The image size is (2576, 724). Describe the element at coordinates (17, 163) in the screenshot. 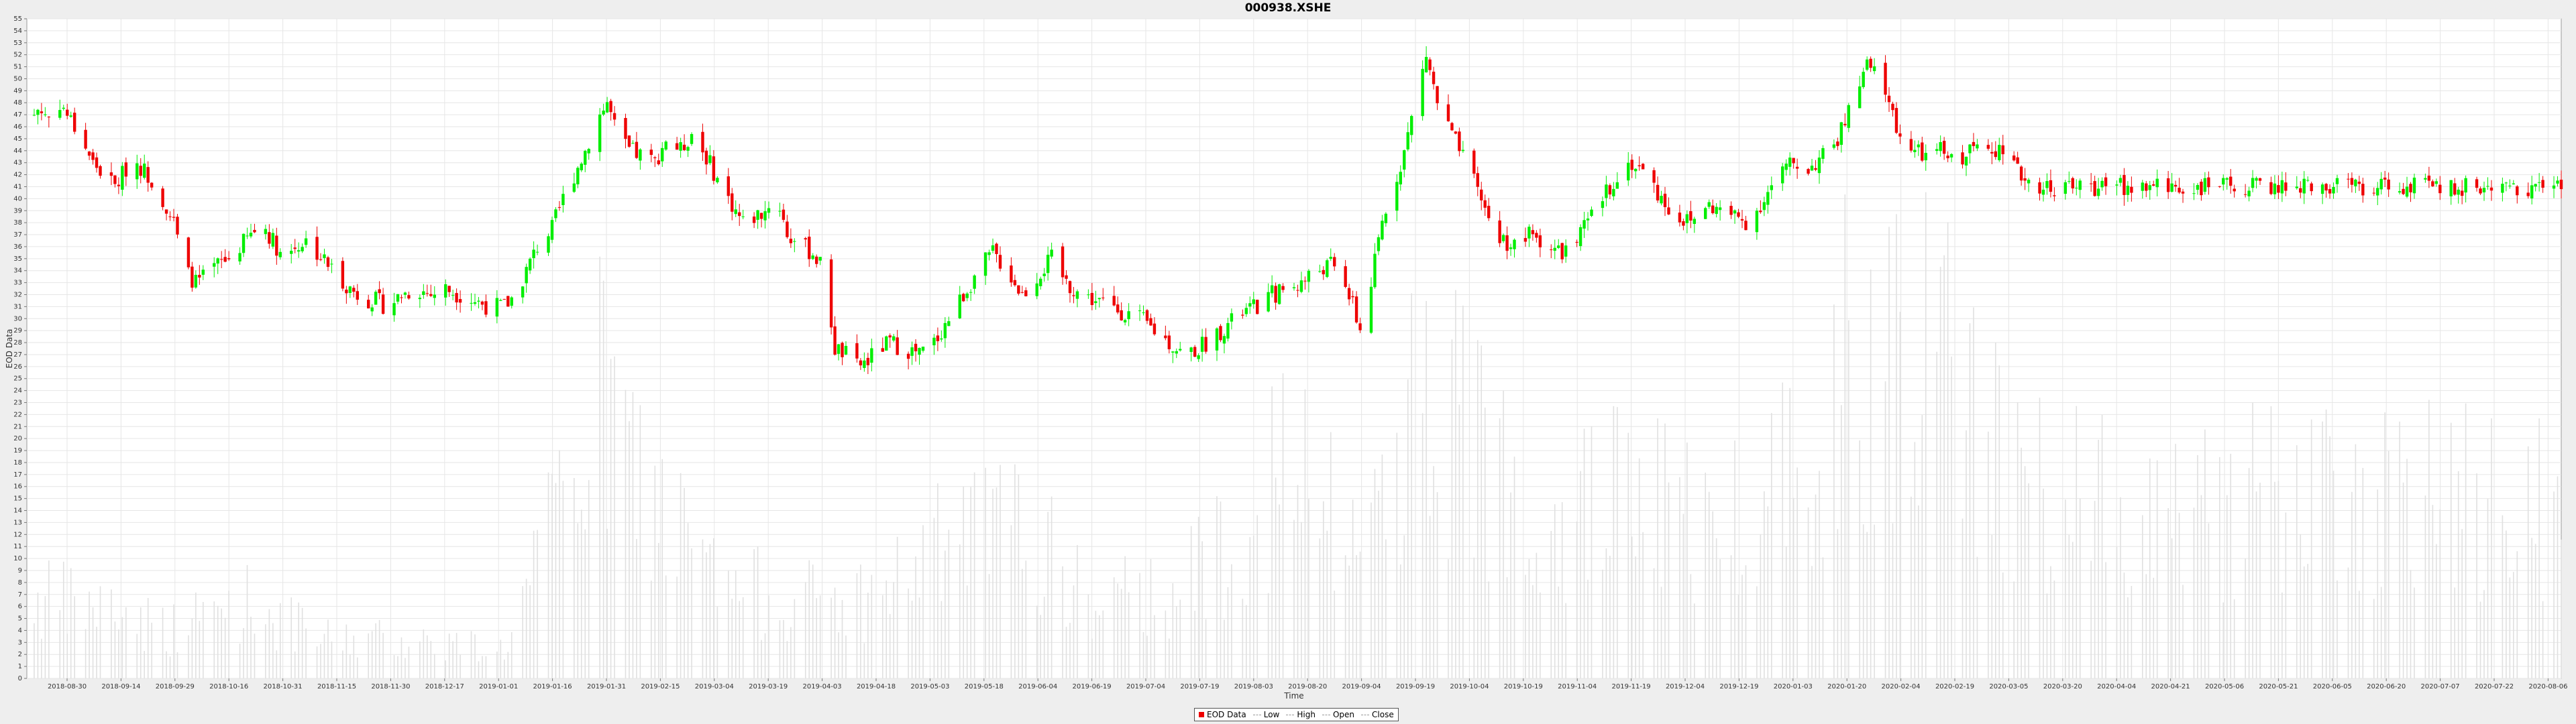

I see `y-tick-label: 43` at that location.